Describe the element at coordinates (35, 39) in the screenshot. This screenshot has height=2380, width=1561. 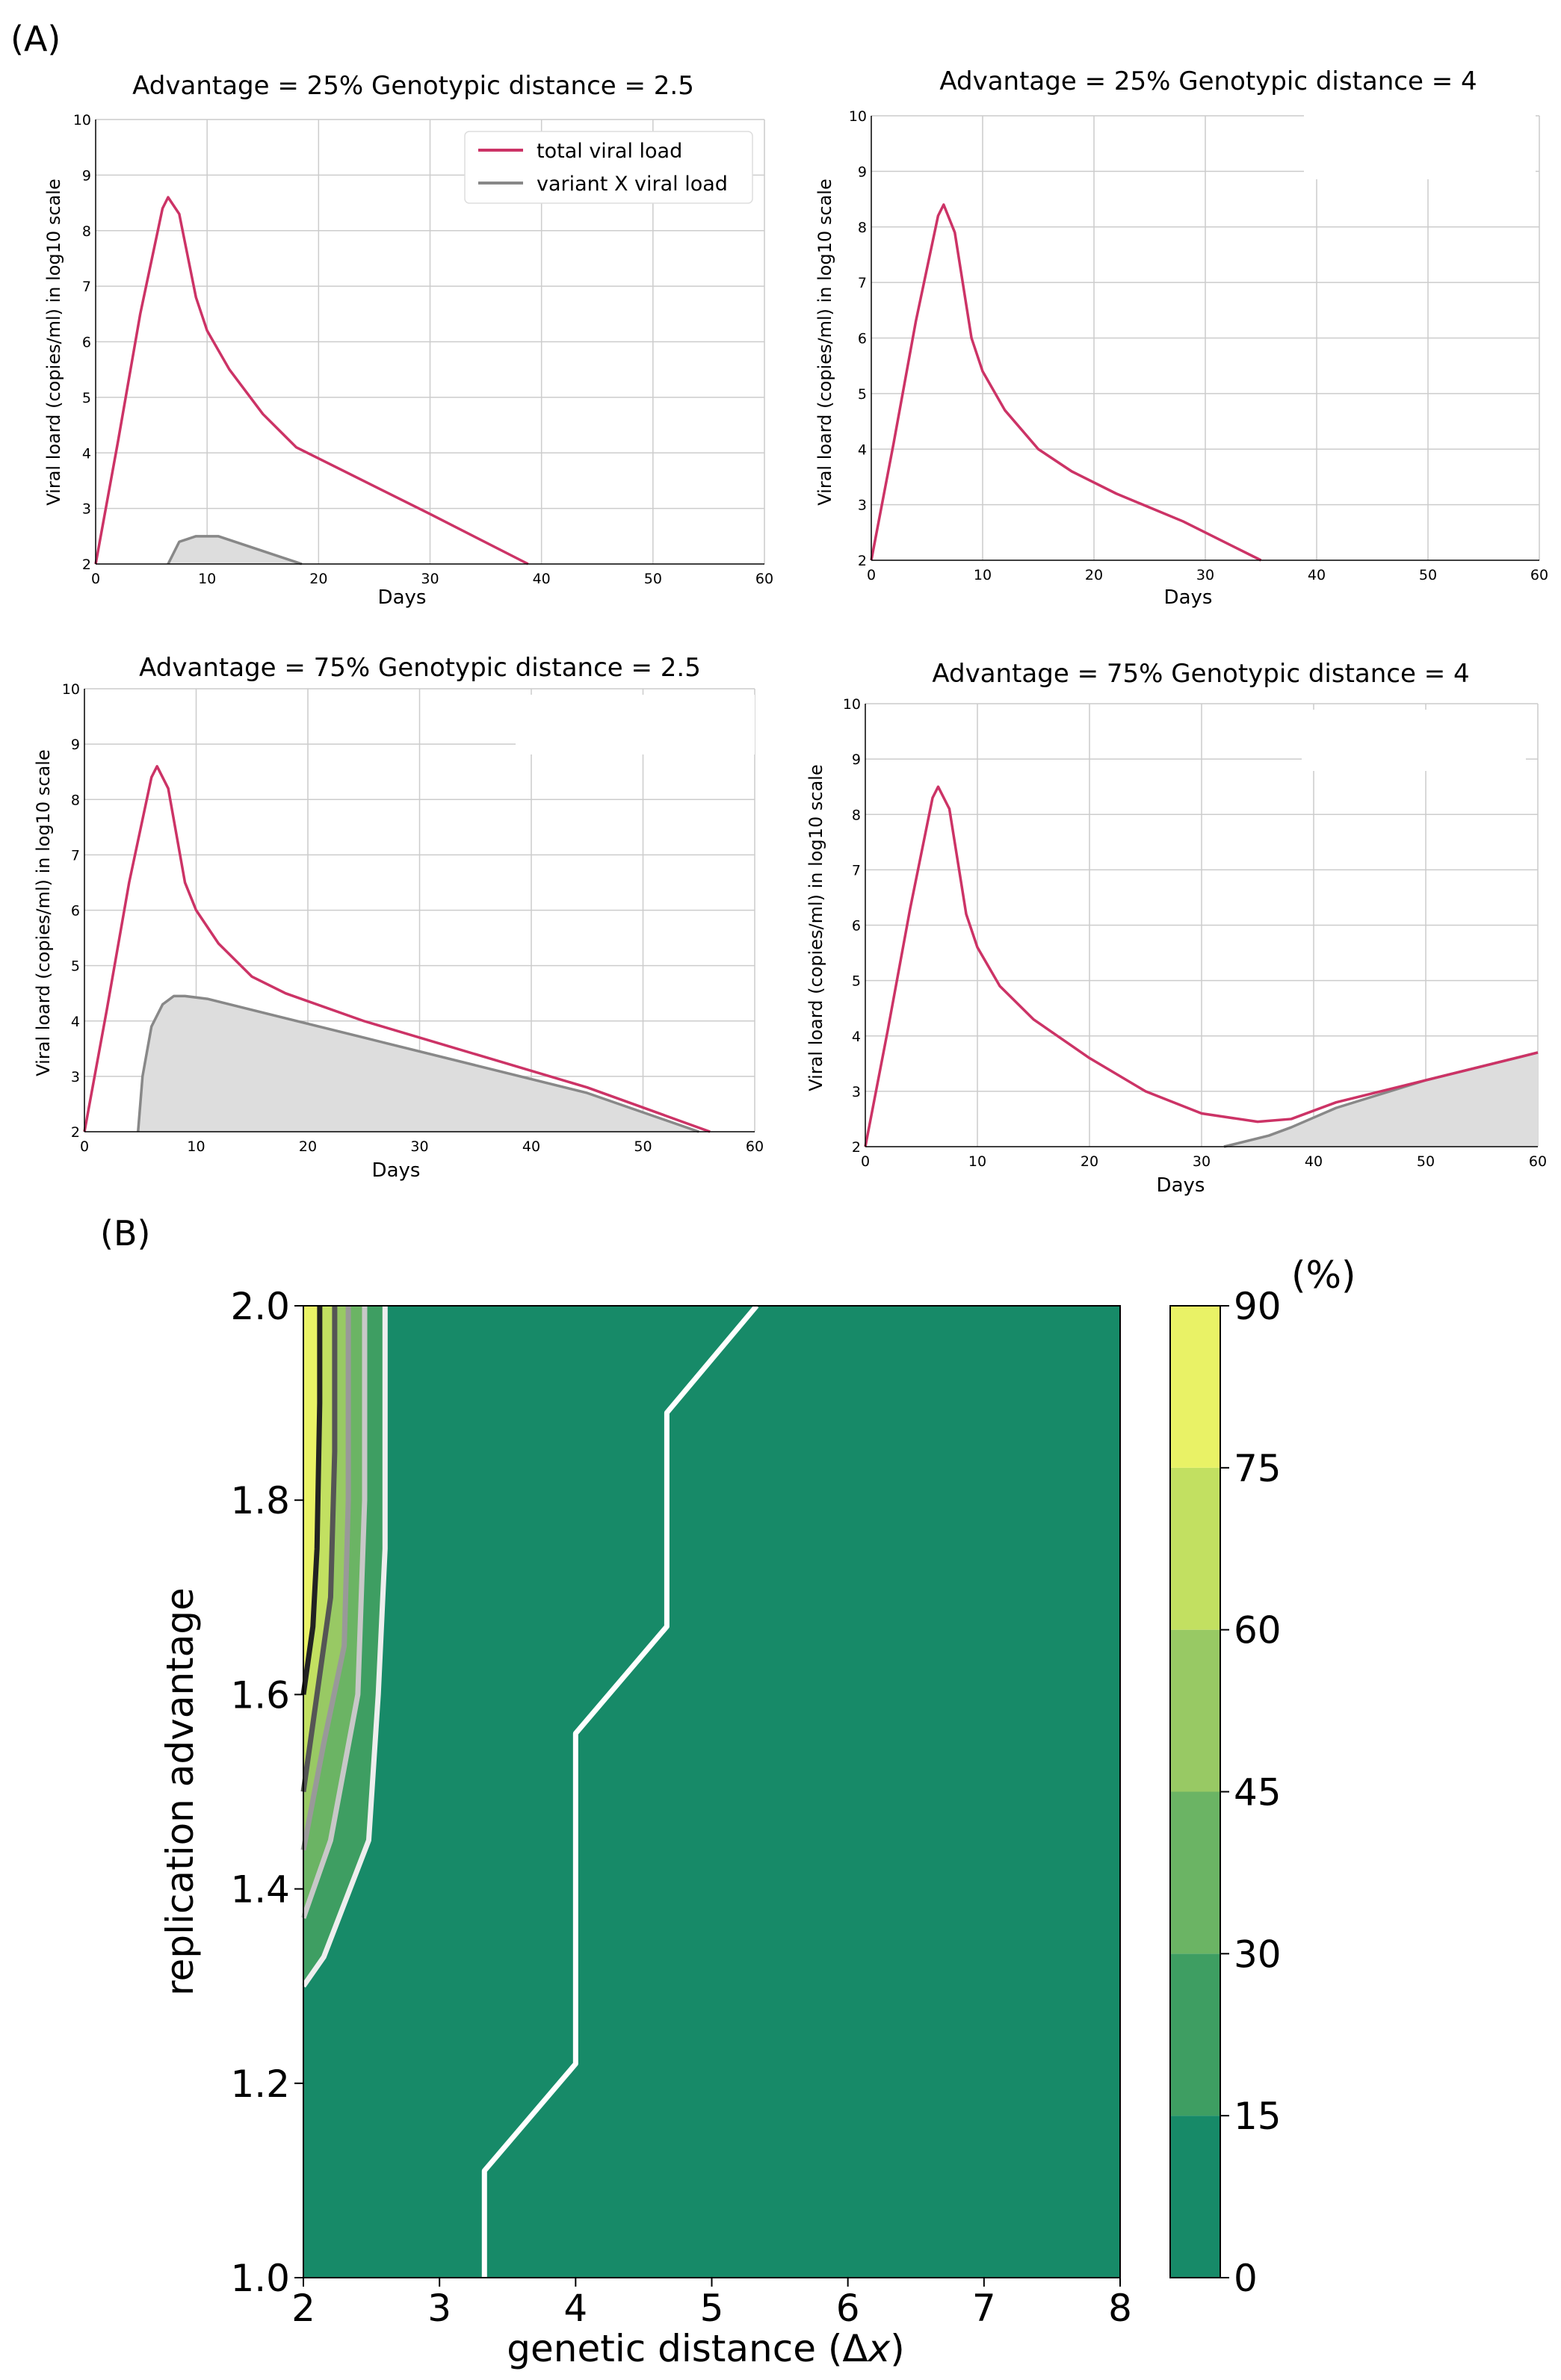
I see `panel-label-a: (A)` at that location.